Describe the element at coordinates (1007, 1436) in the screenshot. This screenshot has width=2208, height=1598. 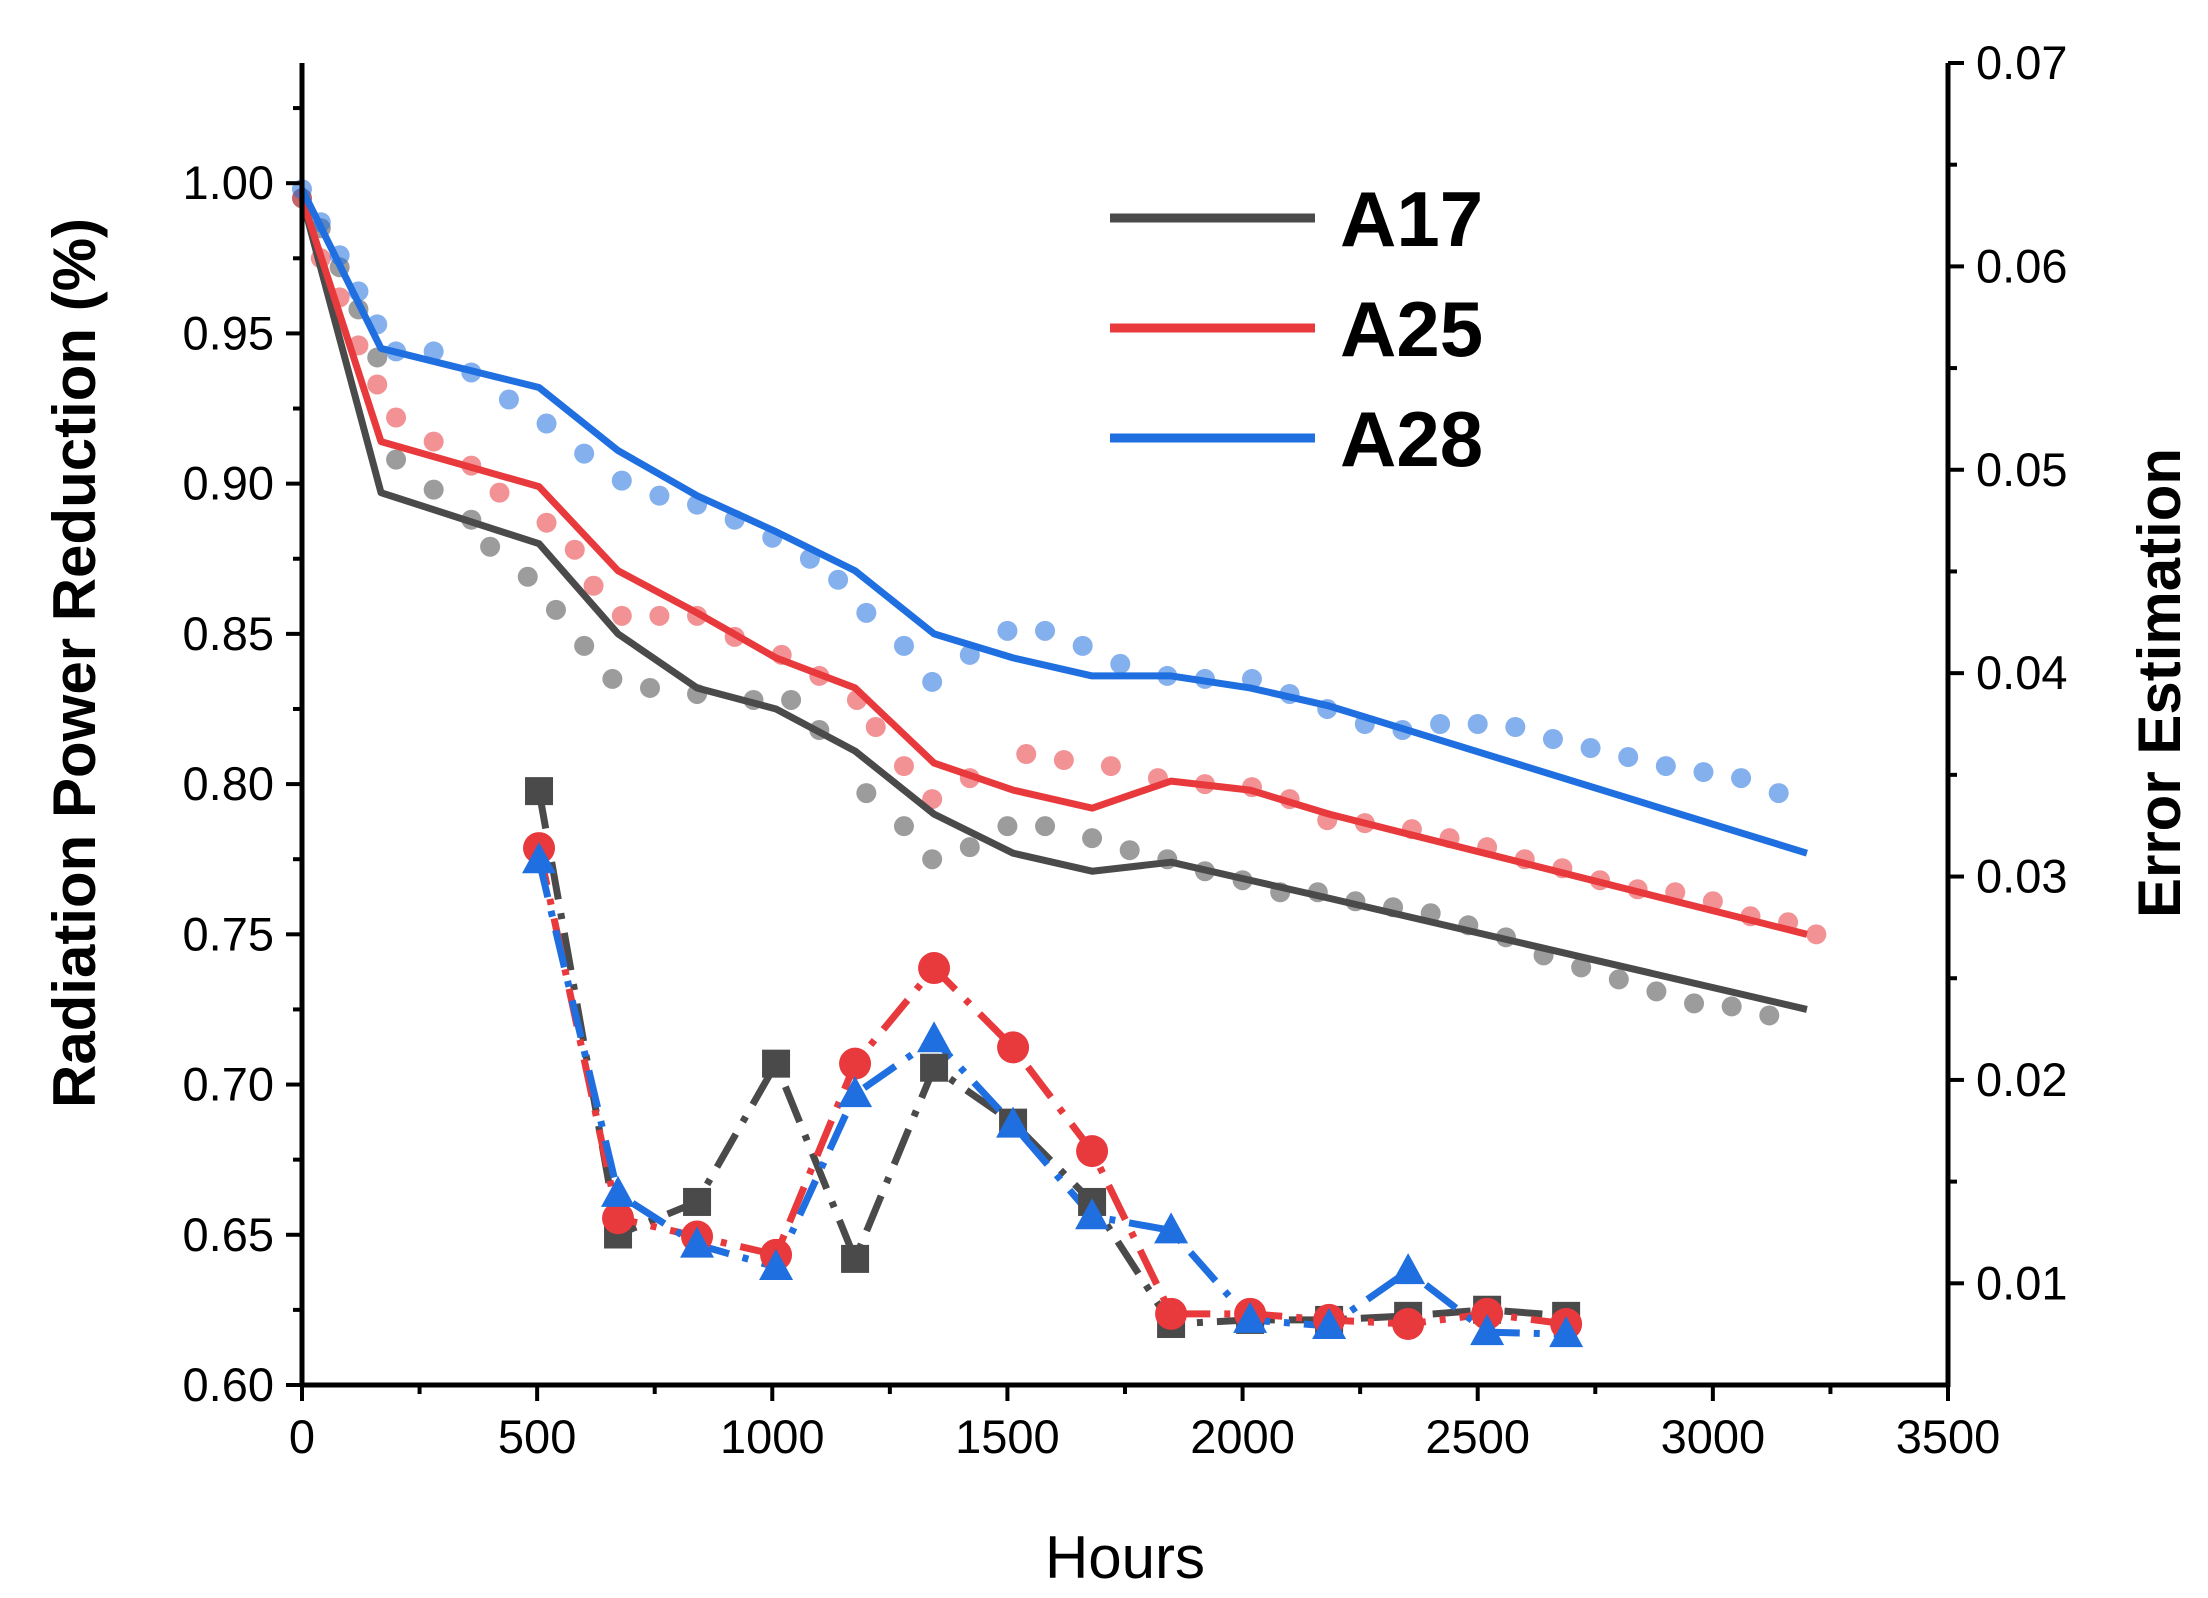
I see `x-tick-label: 1500` at that location.